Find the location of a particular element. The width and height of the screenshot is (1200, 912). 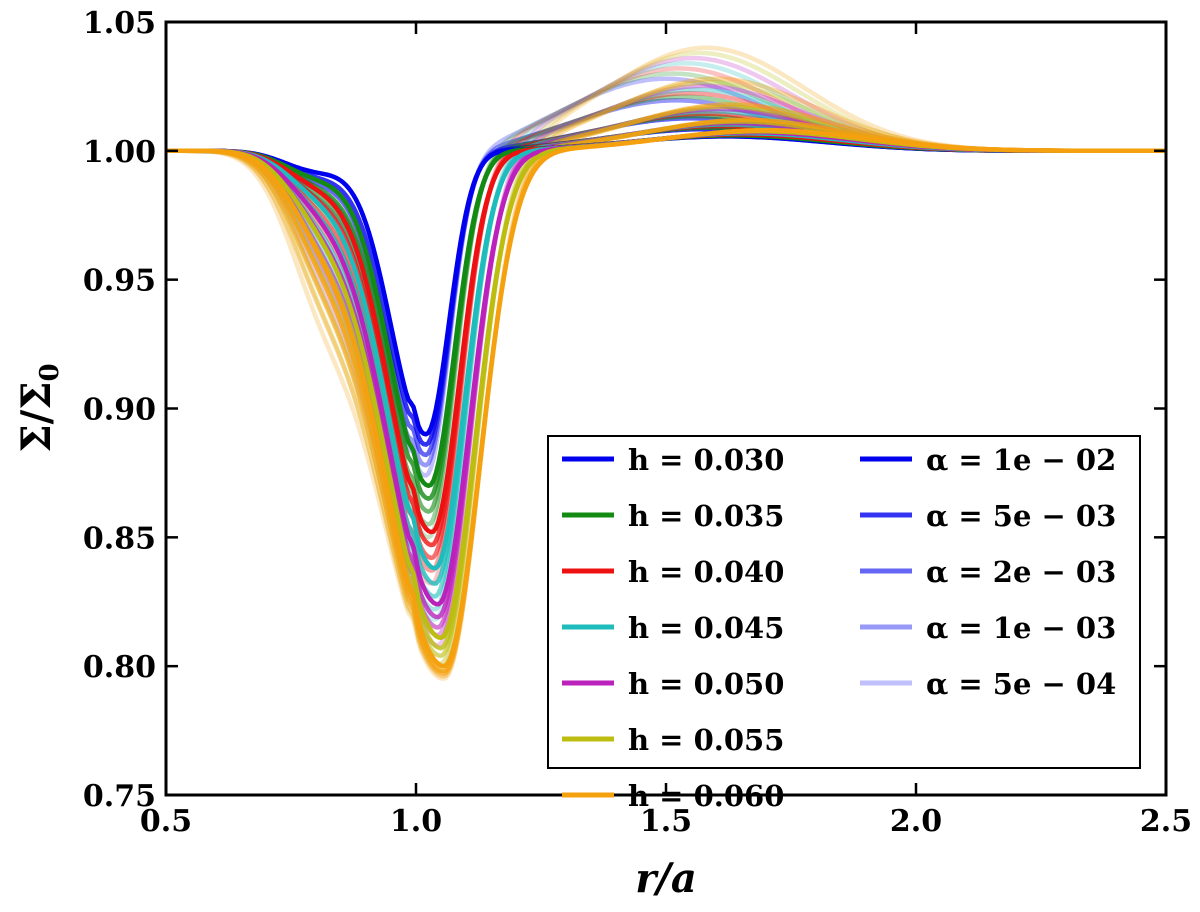

legend-label: α = 2e − 03 is located at coordinates (1021, 572).